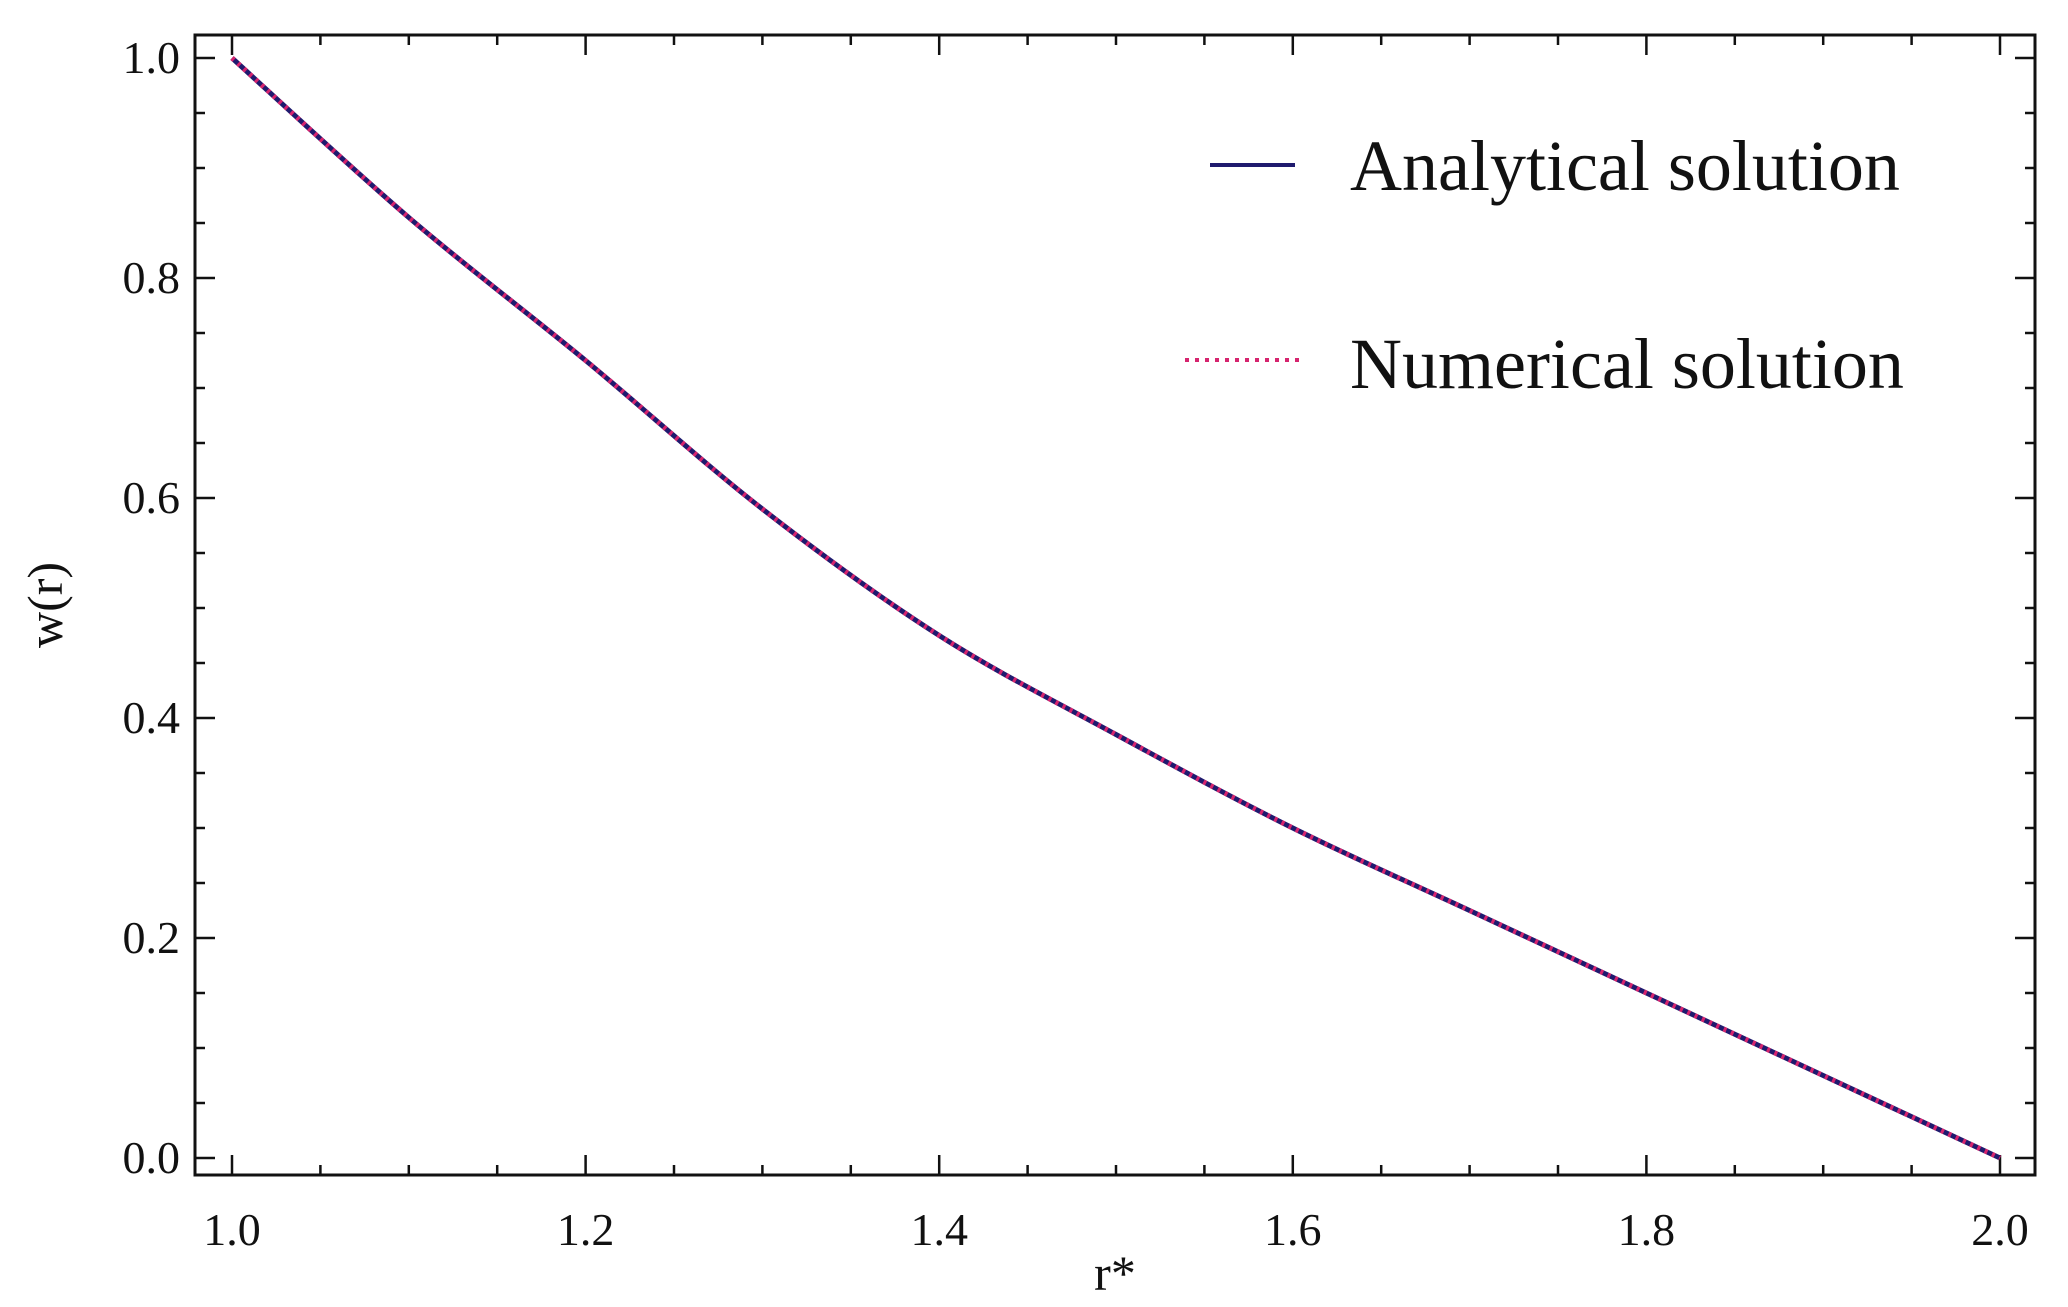 The image size is (2068, 1307). What do you see at coordinates (152, 717) in the screenshot?
I see `y-tick-label: 0.4` at bounding box center [152, 717].